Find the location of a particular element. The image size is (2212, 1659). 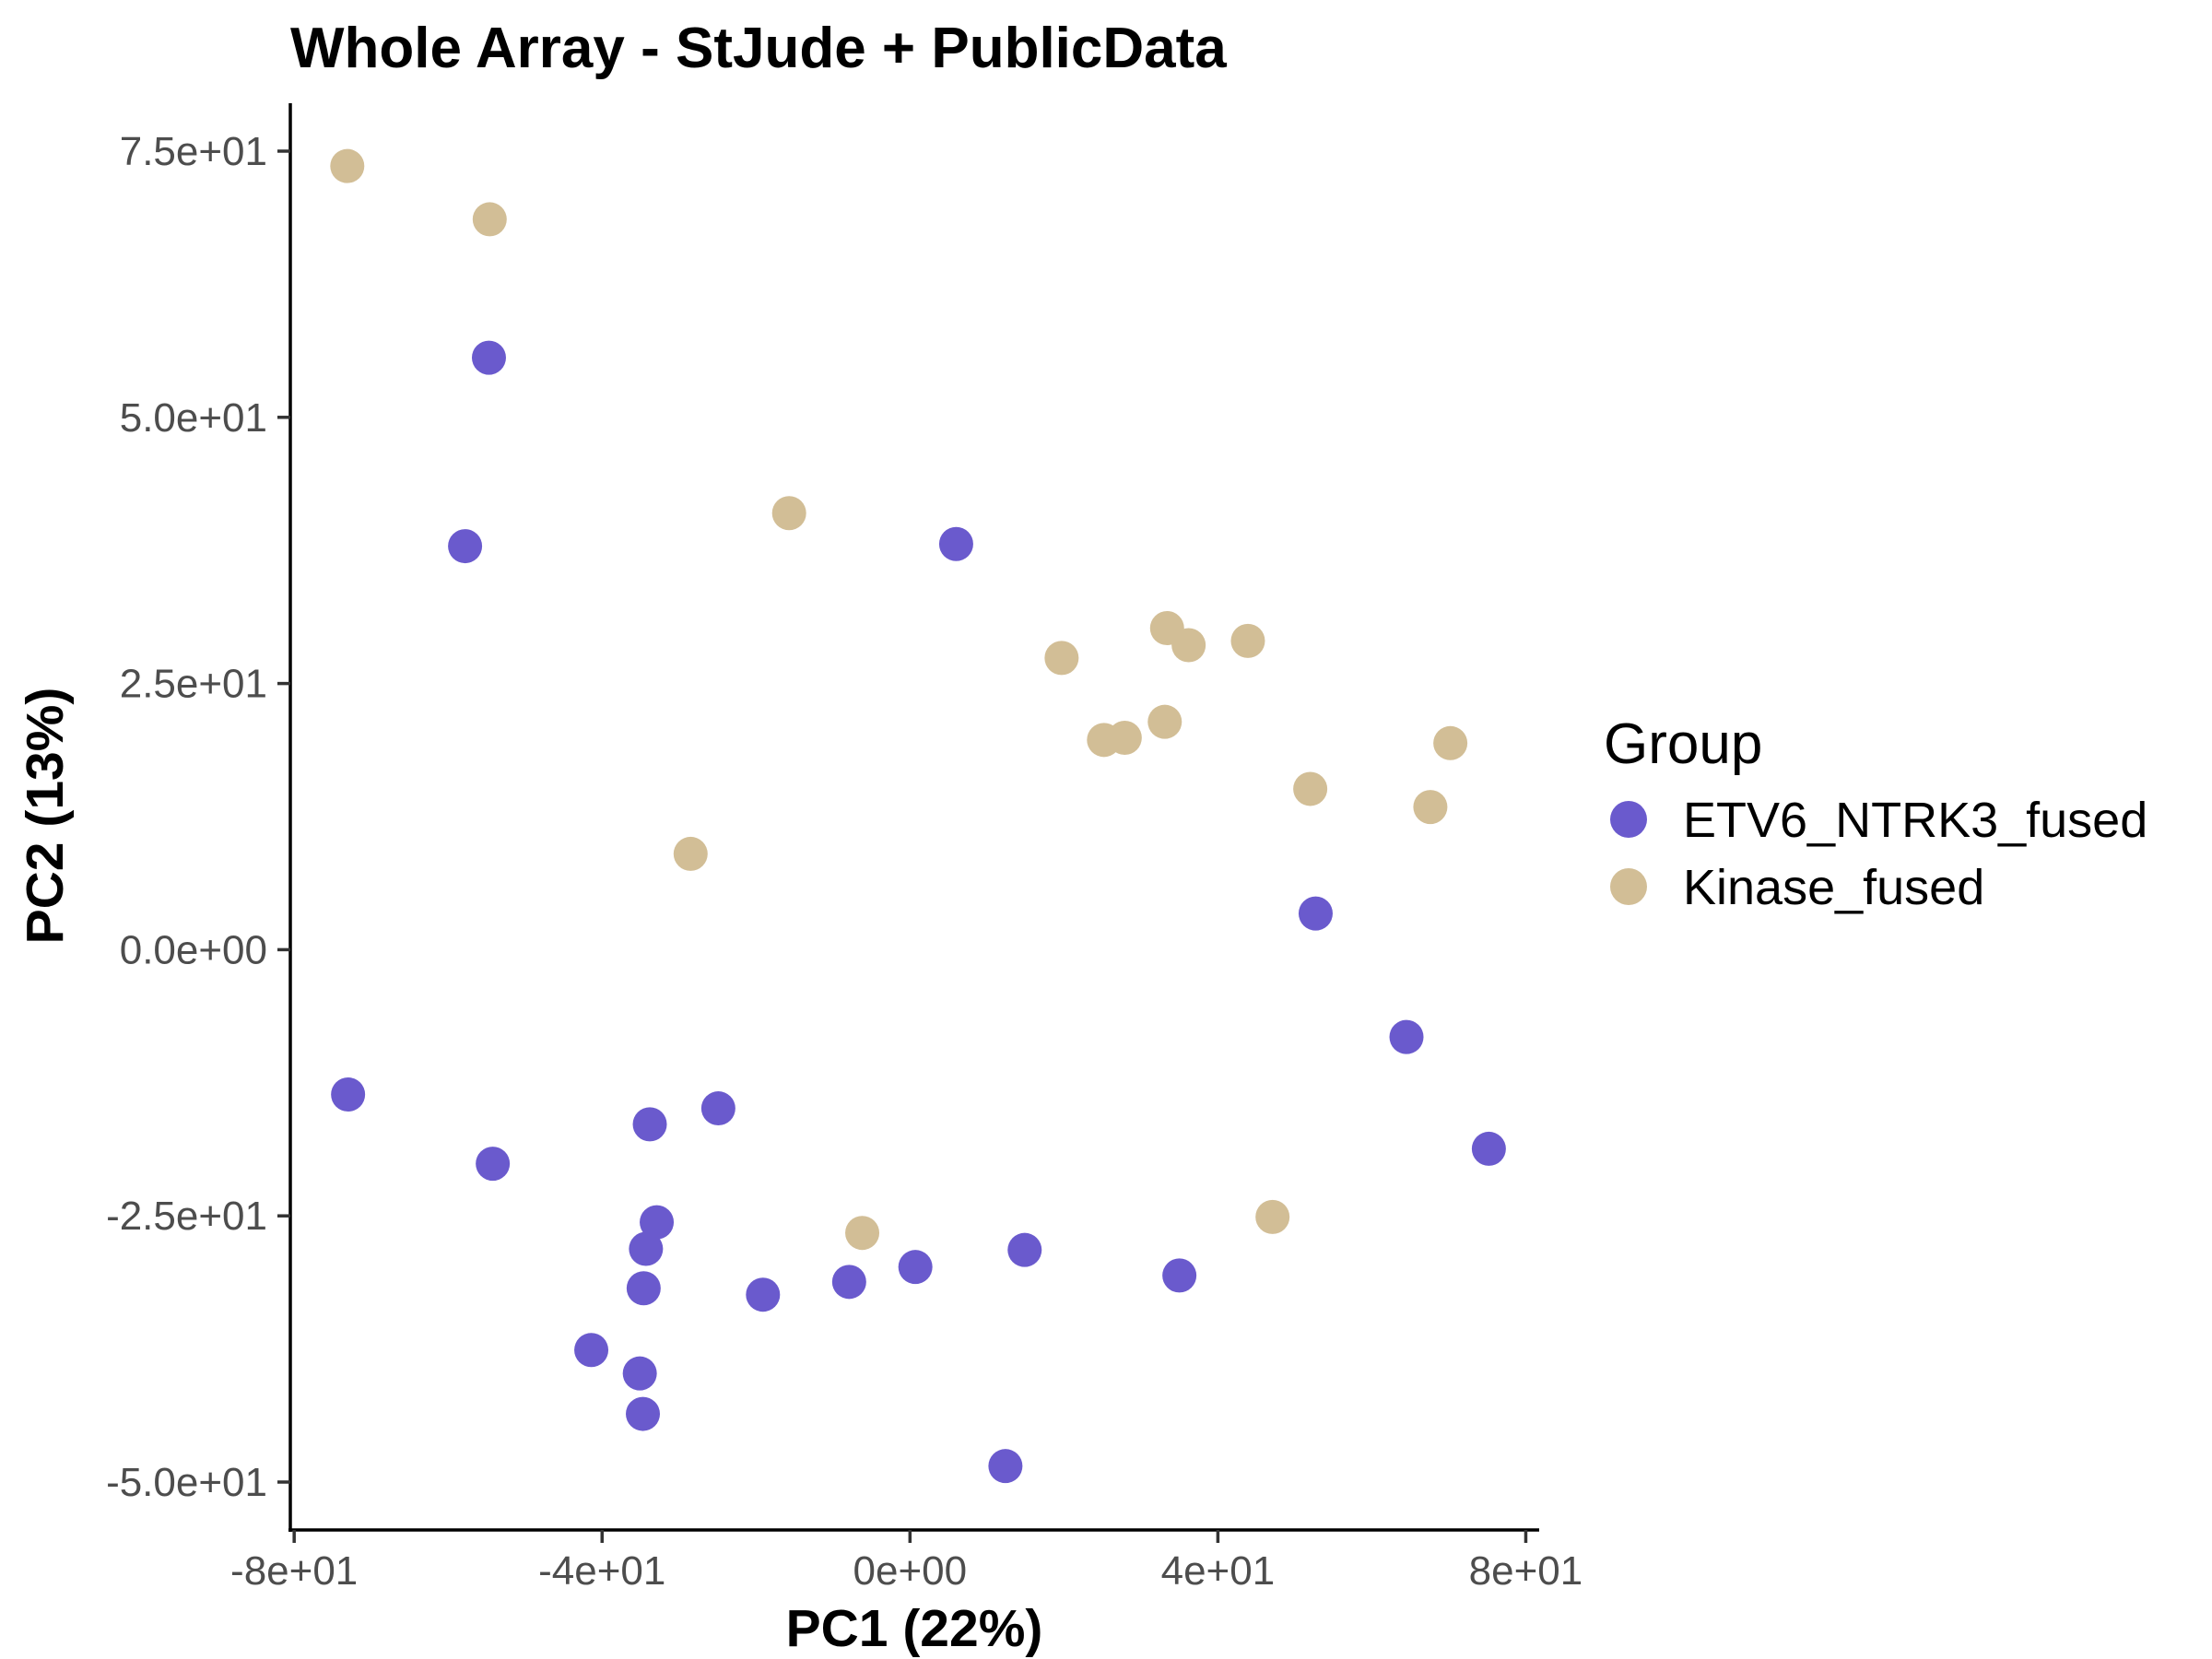

legend-title: Group is located at coordinates (1683, 744).